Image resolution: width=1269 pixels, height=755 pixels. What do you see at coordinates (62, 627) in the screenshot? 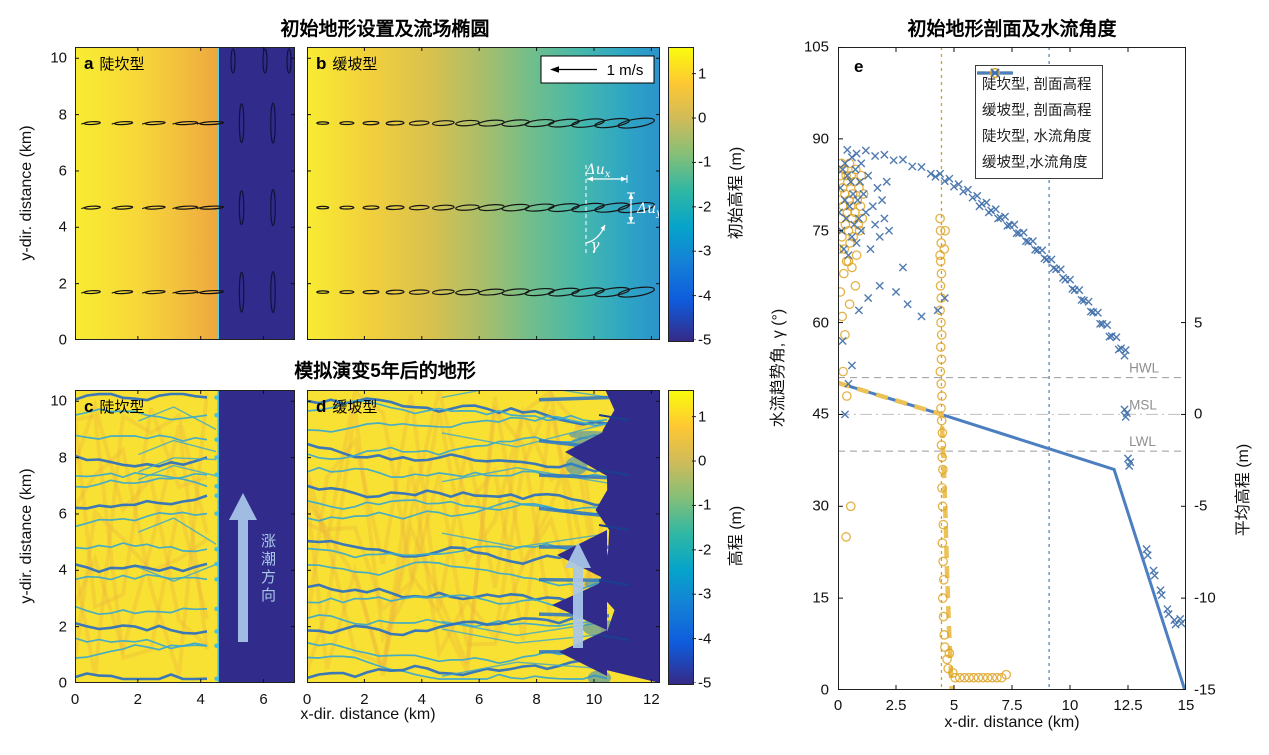
I see `y-tick-label: 2` at bounding box center [62, 627].